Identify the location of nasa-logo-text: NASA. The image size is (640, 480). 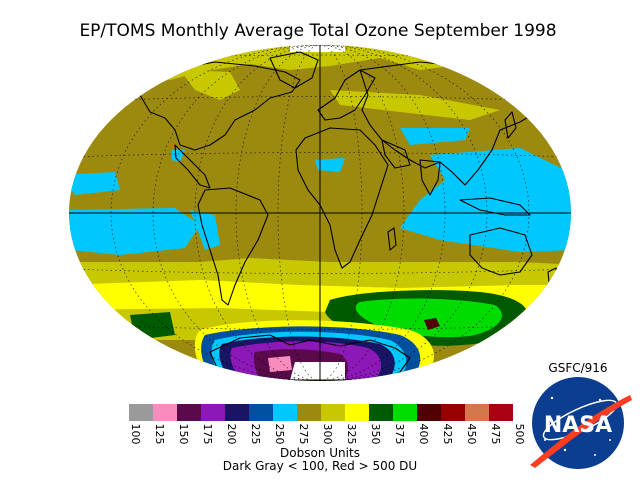
(578, 425).